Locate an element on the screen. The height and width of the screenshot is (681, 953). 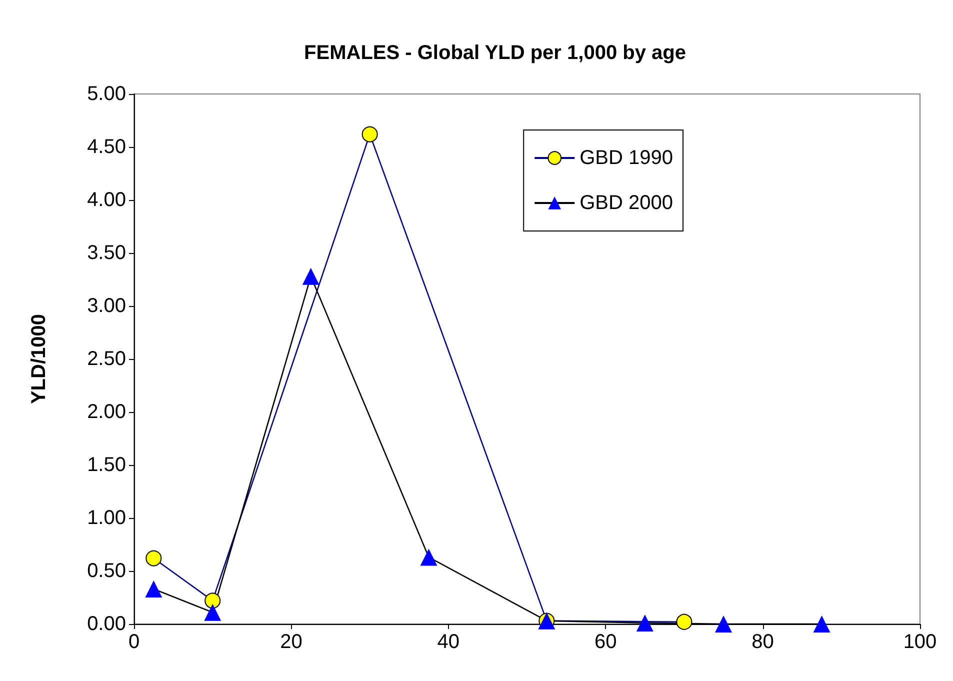
x-tick-label: 20 is located at coordinates (291, 642).